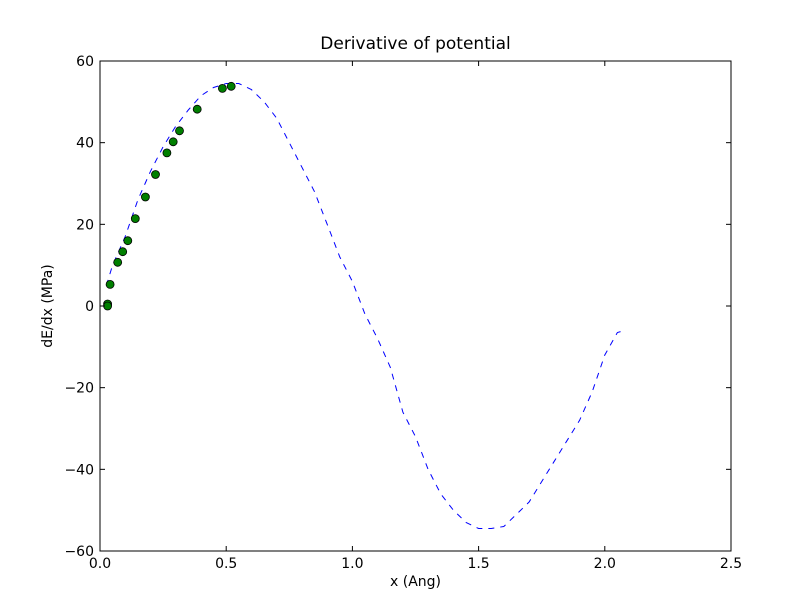 This screenshot has height=612, width=812. I want to click on y-tick-label: 60, so click(85, 62).